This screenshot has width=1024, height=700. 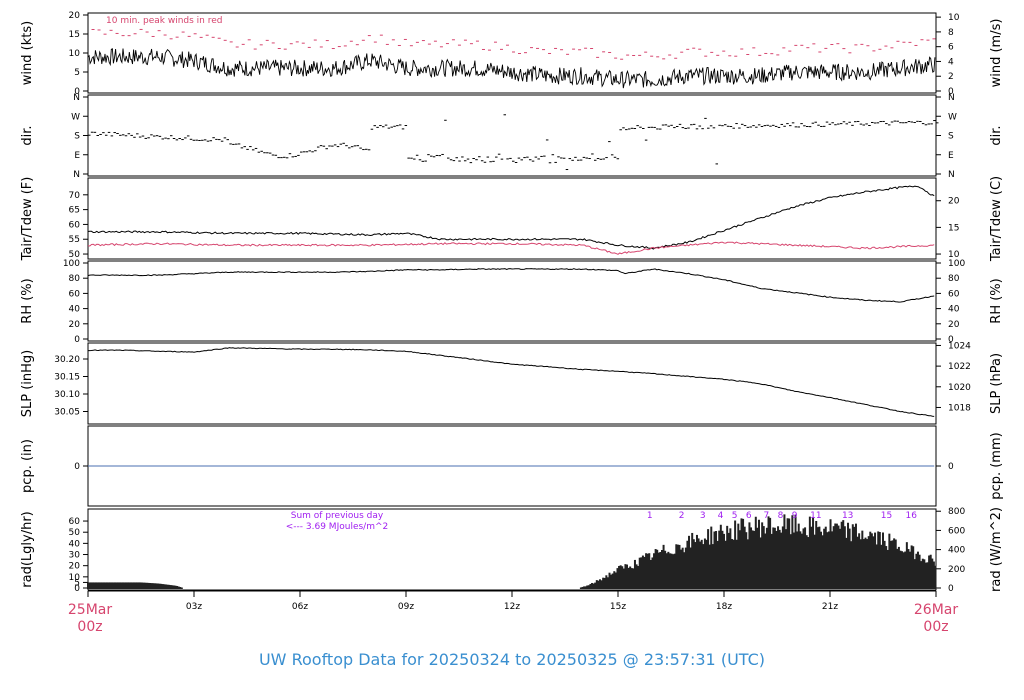 What do you see at coordinates (27, 384) in the screenshot?
I see `slp-left-label: SLP (inHg)` at bounding box center [27, 384].